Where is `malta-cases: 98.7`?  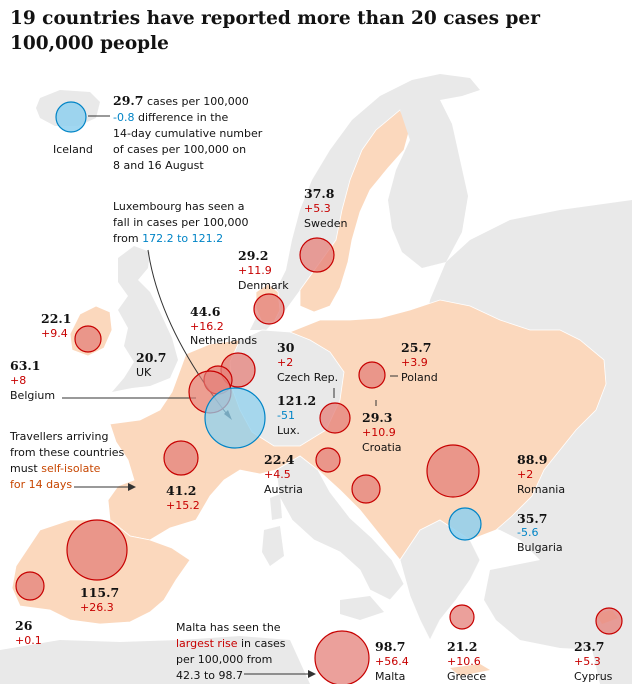
malta-cases: 98.7 is located at coordinates (390, 646).